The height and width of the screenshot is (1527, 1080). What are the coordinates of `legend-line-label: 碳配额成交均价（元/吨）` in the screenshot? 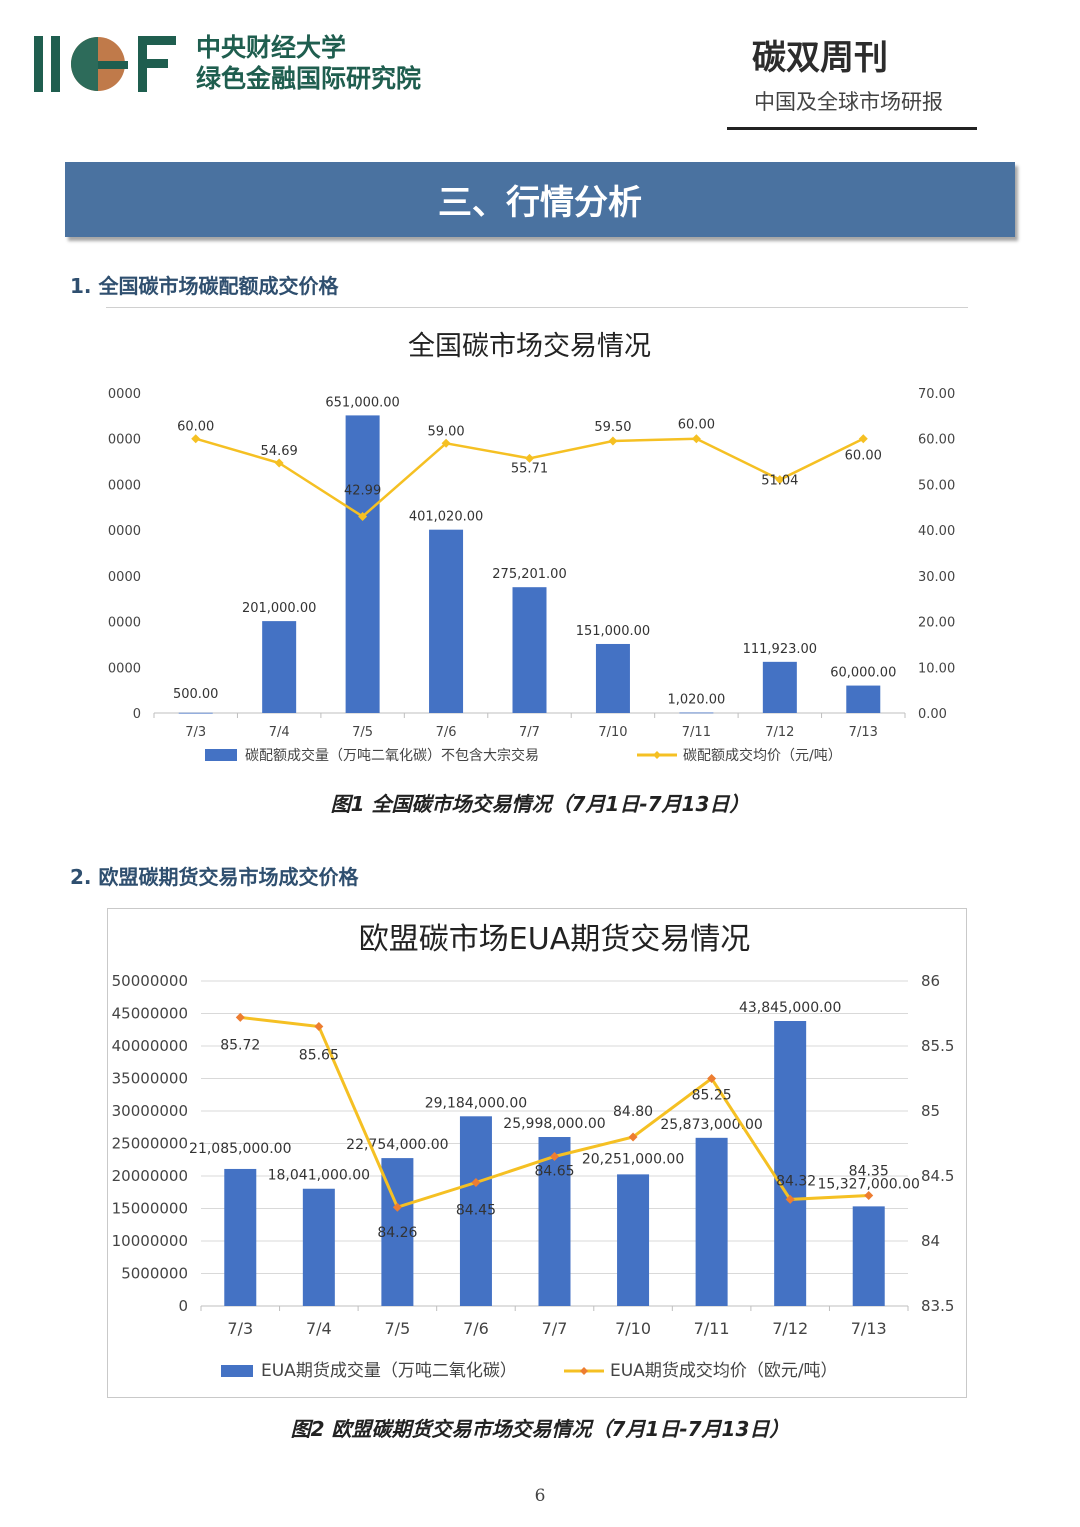 It's located at (762, 755).